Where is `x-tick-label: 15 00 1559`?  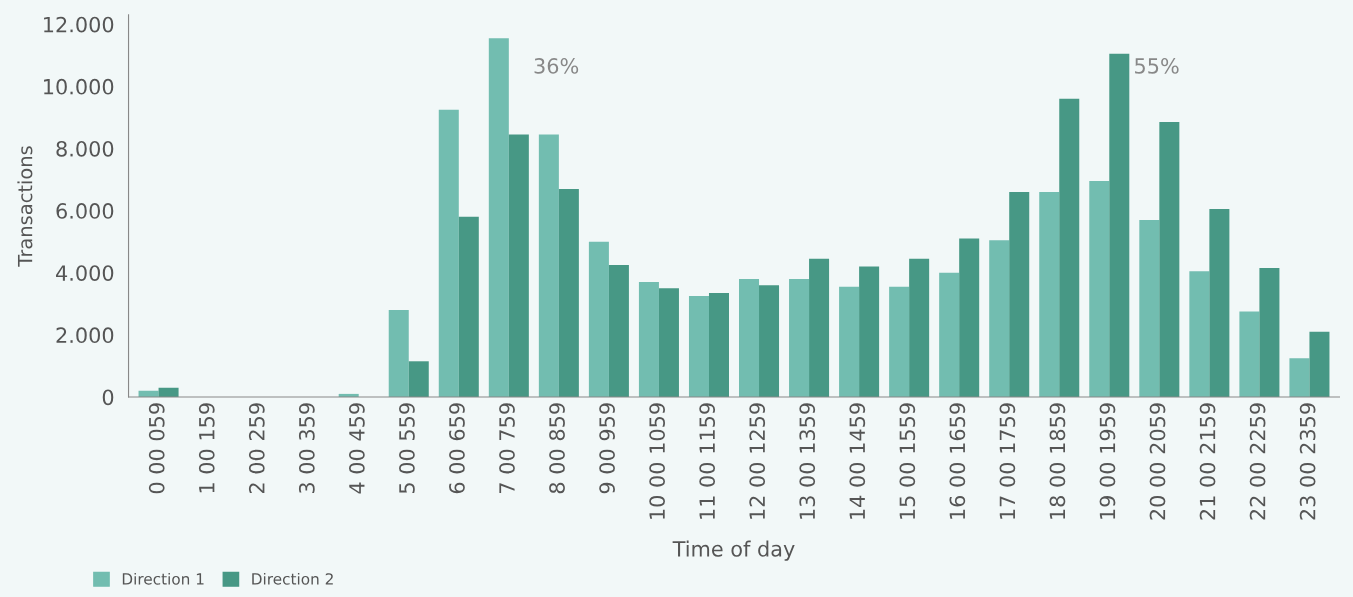 x-tick-label: 15 00 1559 is located at coordinates (907, 461).